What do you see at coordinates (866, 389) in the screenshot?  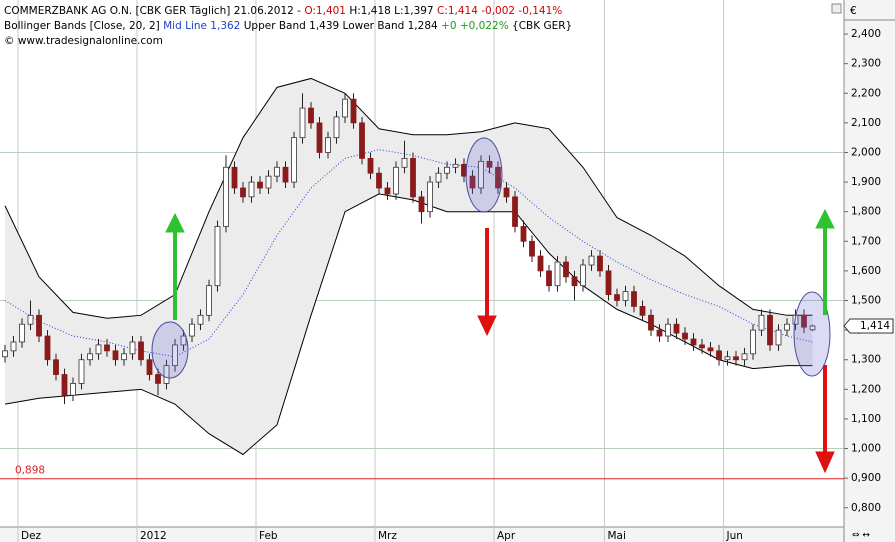 I see `y-tick-label: 1,200` at bounding box center [866, 389].